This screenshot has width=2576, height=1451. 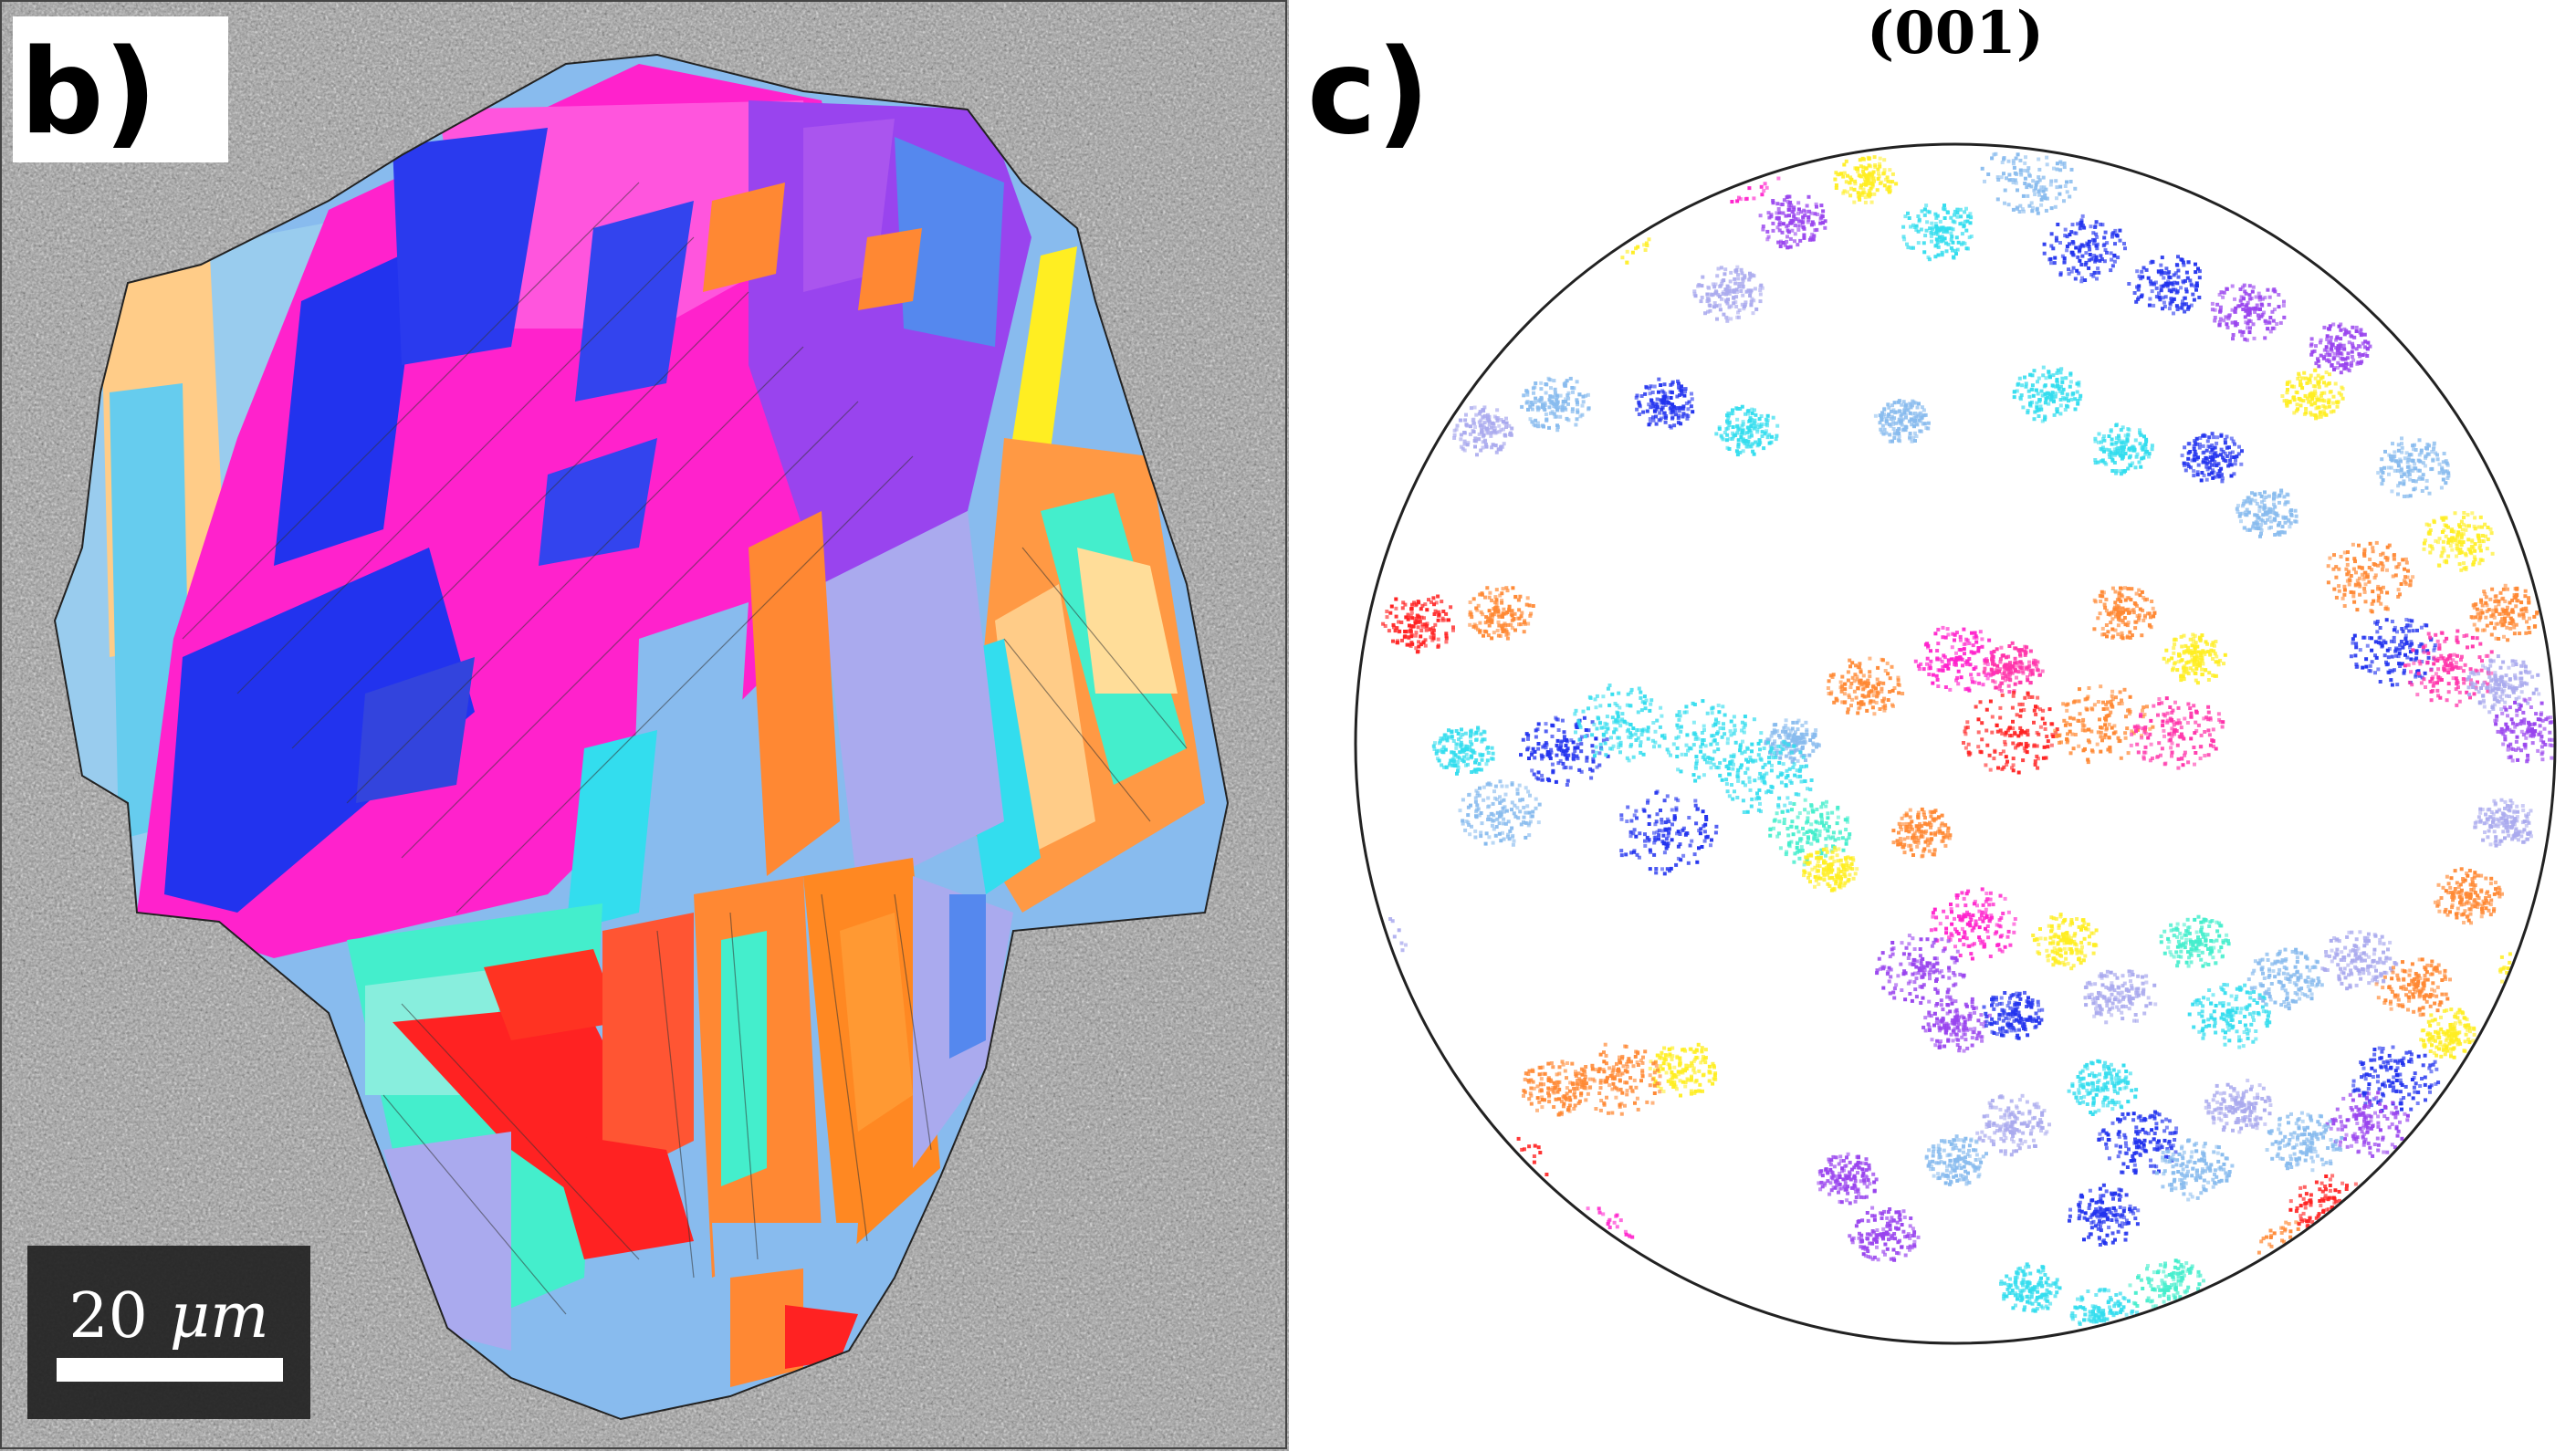 What do you see at coordinates (168, 1316) in the screenshot?
I see `scale-bar-label: 20 μm` at bounding box center [168, 1316].